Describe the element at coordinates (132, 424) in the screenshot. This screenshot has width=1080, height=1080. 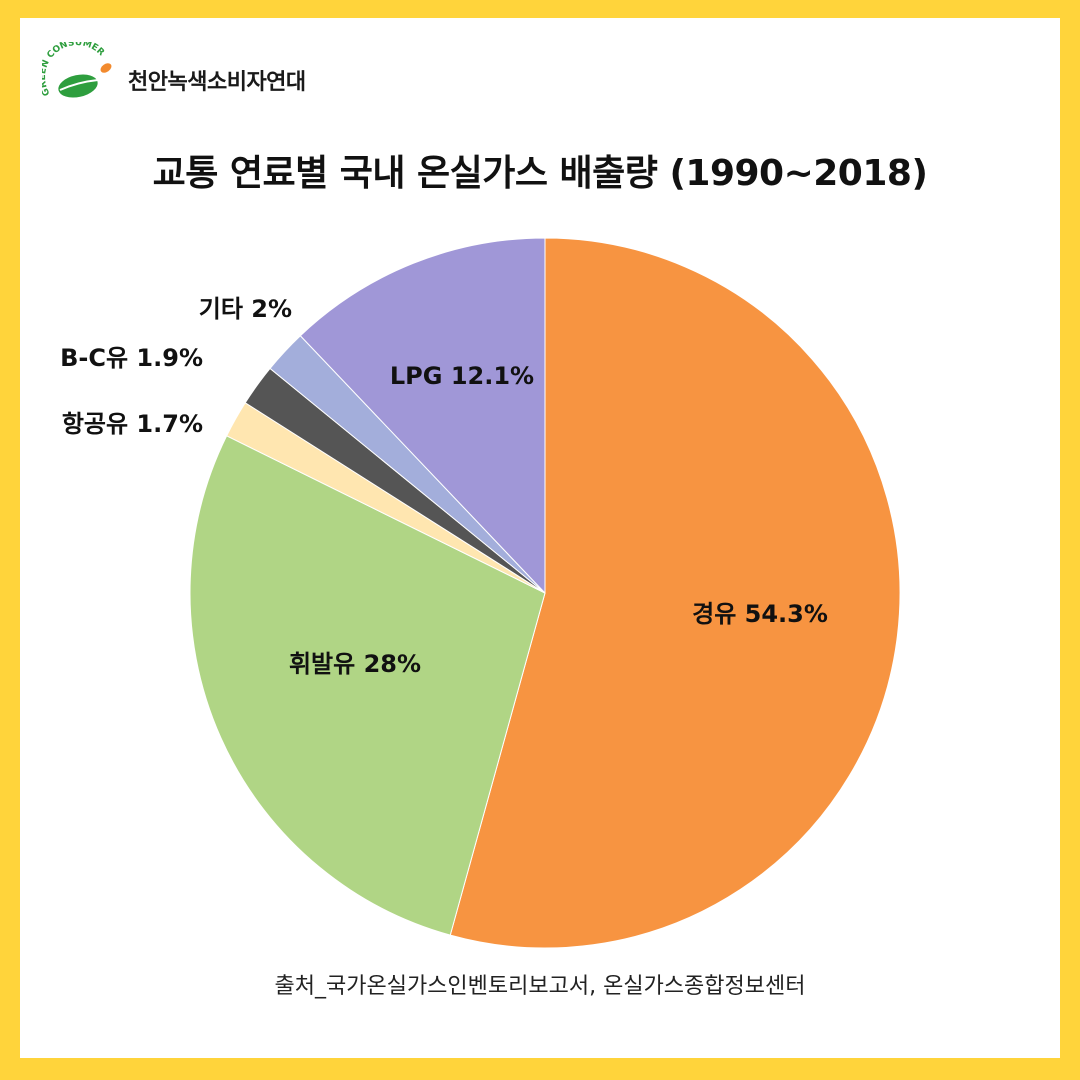
I see `slice-label-3: 항공유 1.7%` at that location.